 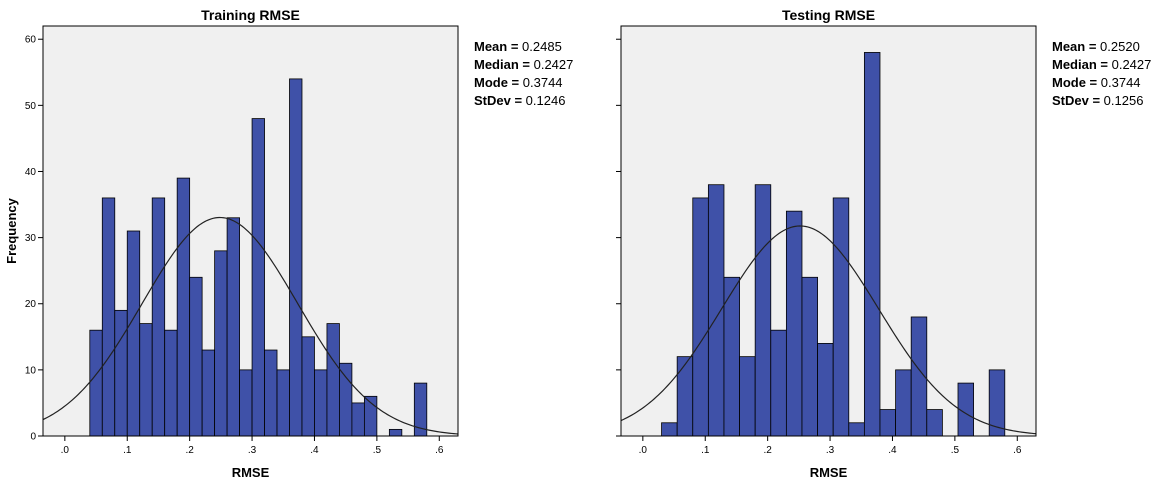 What do you see at coordinates (31, 40) in the screenshot?
I see `y-tick-label: 60` at bounding box center [31, 40].